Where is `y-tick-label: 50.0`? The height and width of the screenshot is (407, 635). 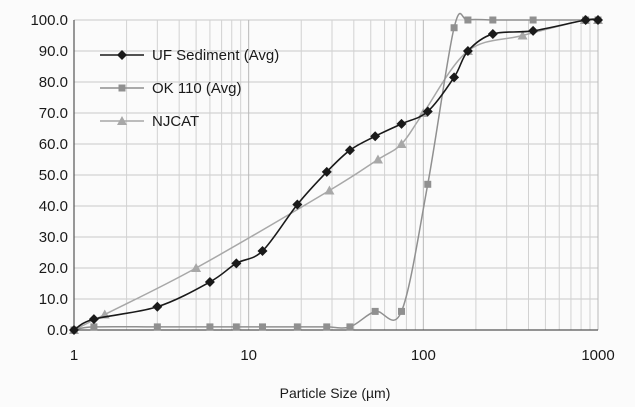
y-tick-label: 50.0 is located at coordinates (53, 175).